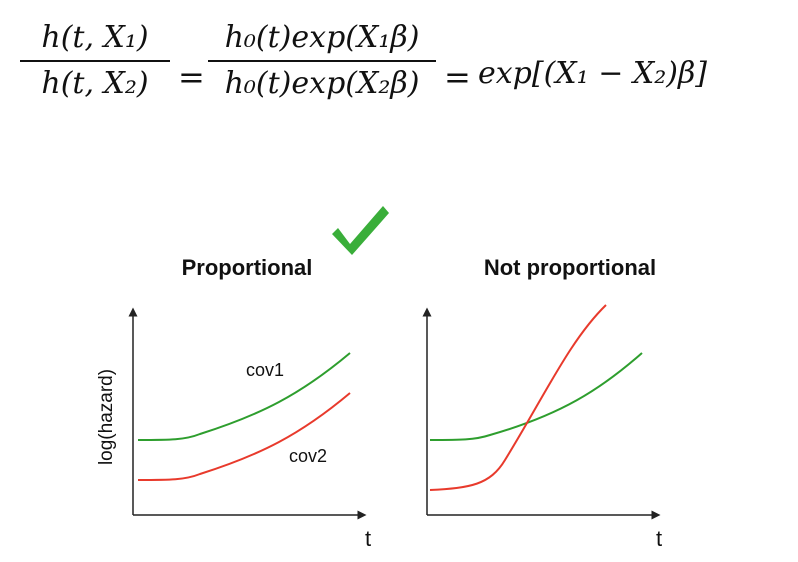  Describe the element at coordinates (368, 538) in the screenshot. I see `left-x-axis-label: t` at that location.